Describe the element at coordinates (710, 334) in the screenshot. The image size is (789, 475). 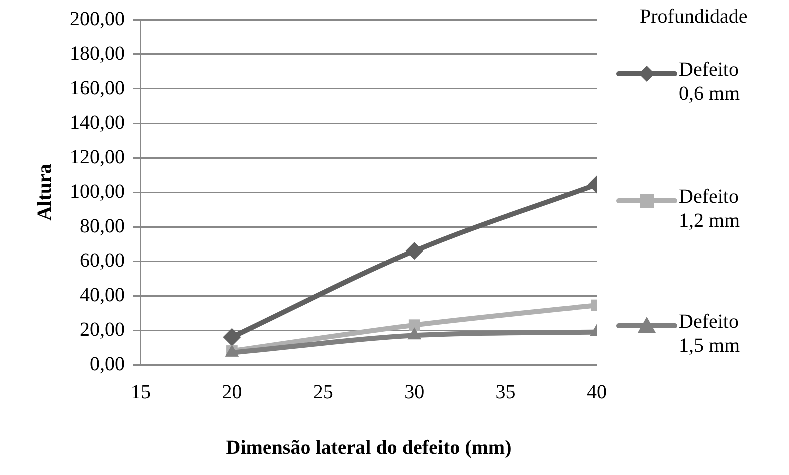
I see `legend-label: Defeito 1,5 mm` at that location.